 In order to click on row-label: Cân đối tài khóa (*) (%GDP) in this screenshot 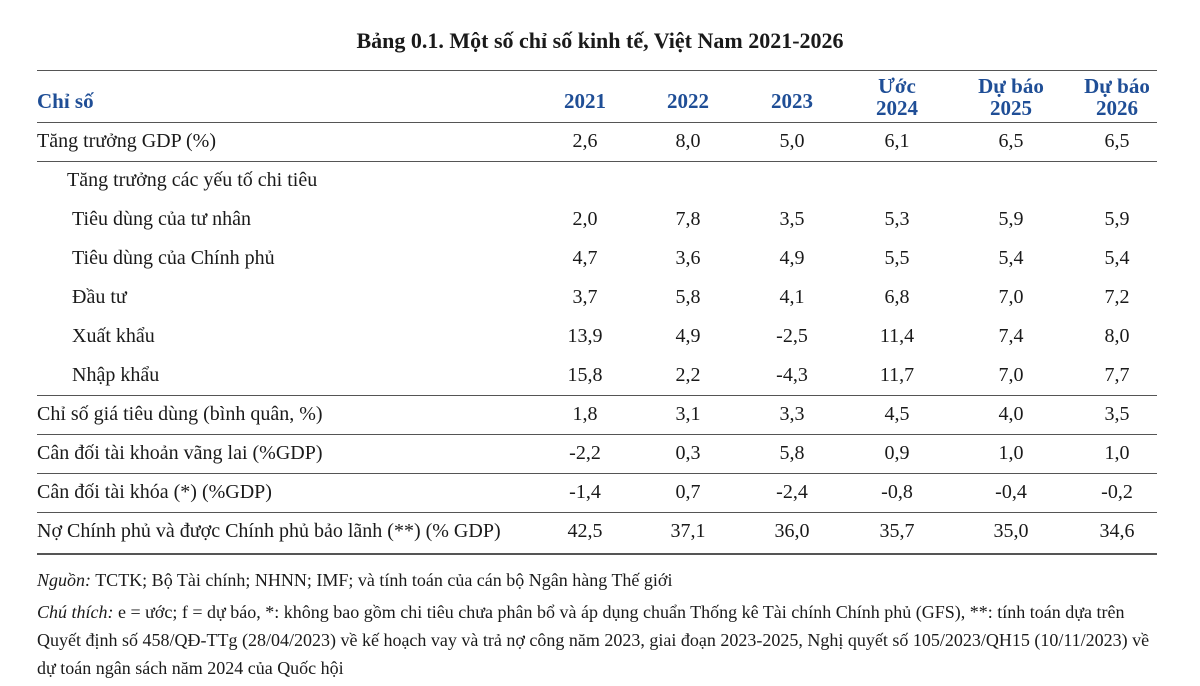, I will do `click(154, 492)`.